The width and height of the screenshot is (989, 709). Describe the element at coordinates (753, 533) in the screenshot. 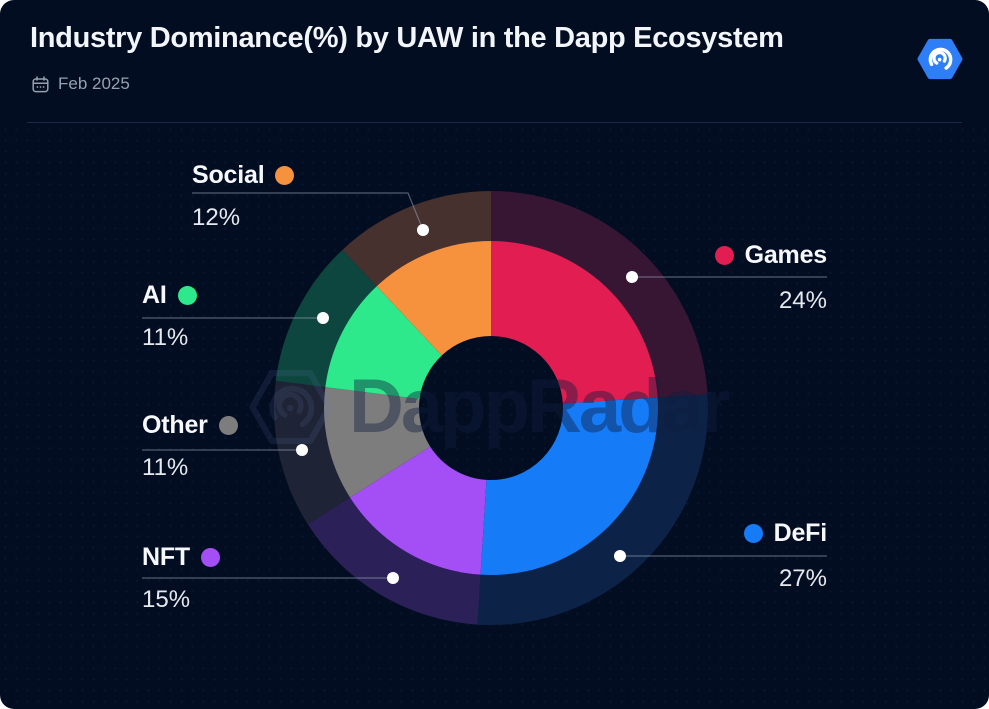

I see `legend-dot-defi` at that location.